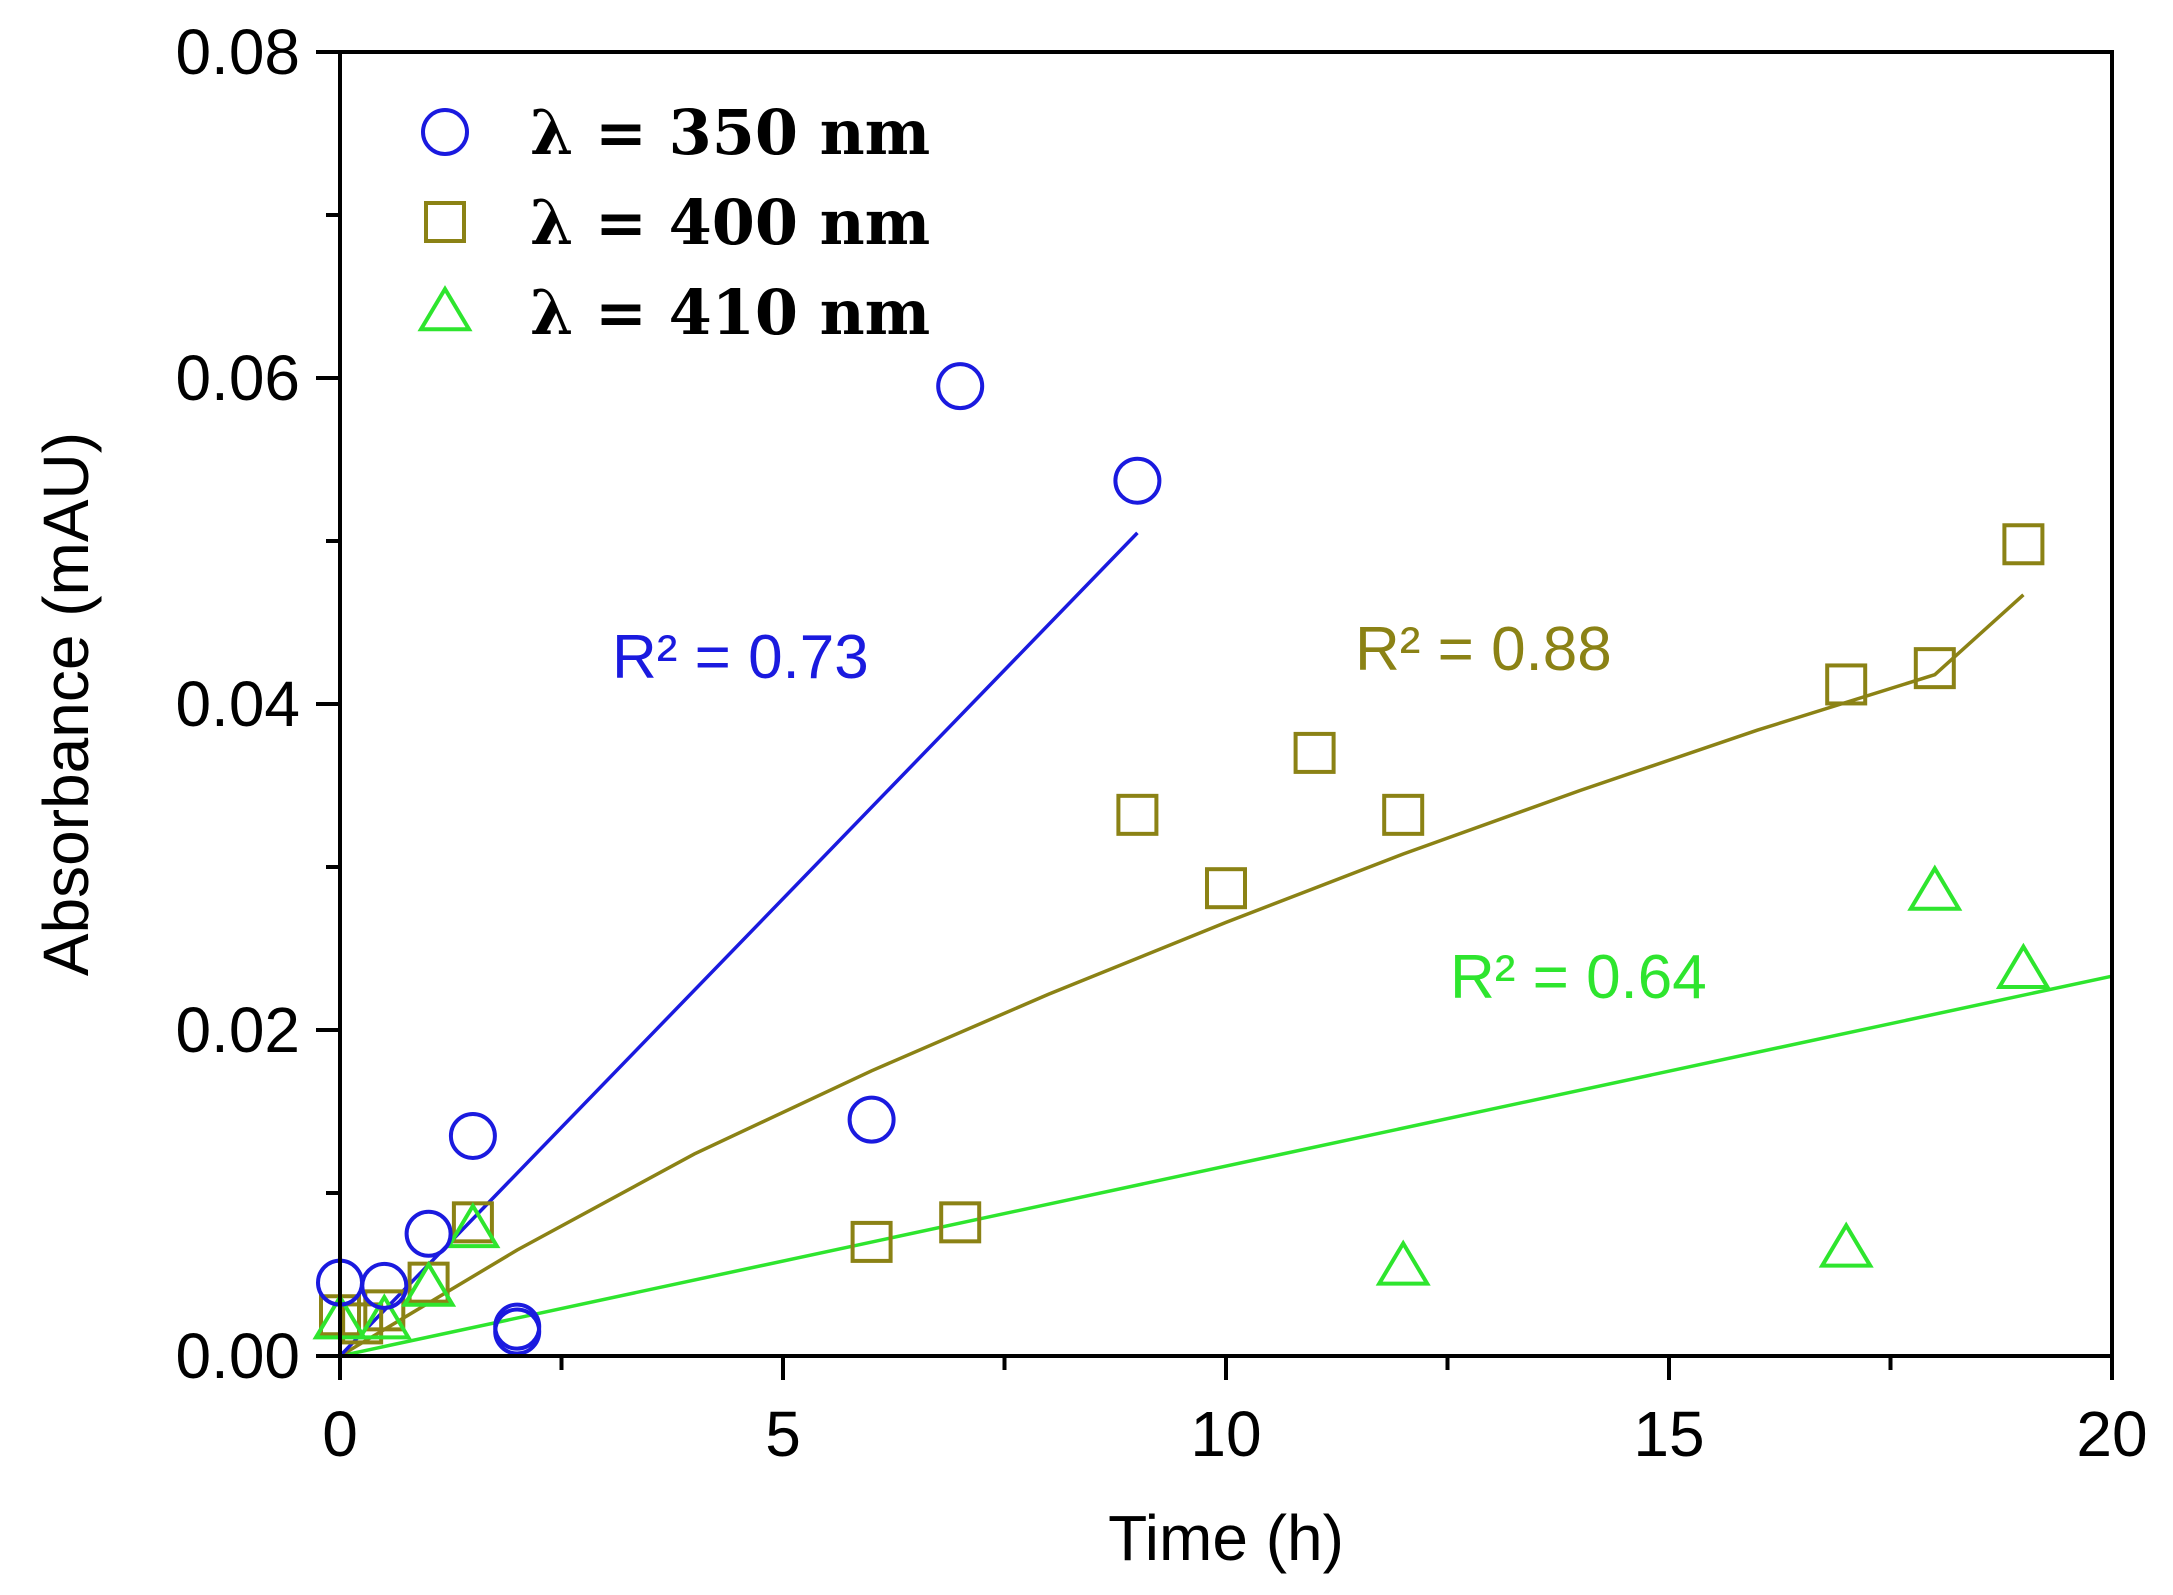 The height and width of the screenshot is (1595, 2173). I want to click on x-tick-label: 15, so click(1668, 1434).